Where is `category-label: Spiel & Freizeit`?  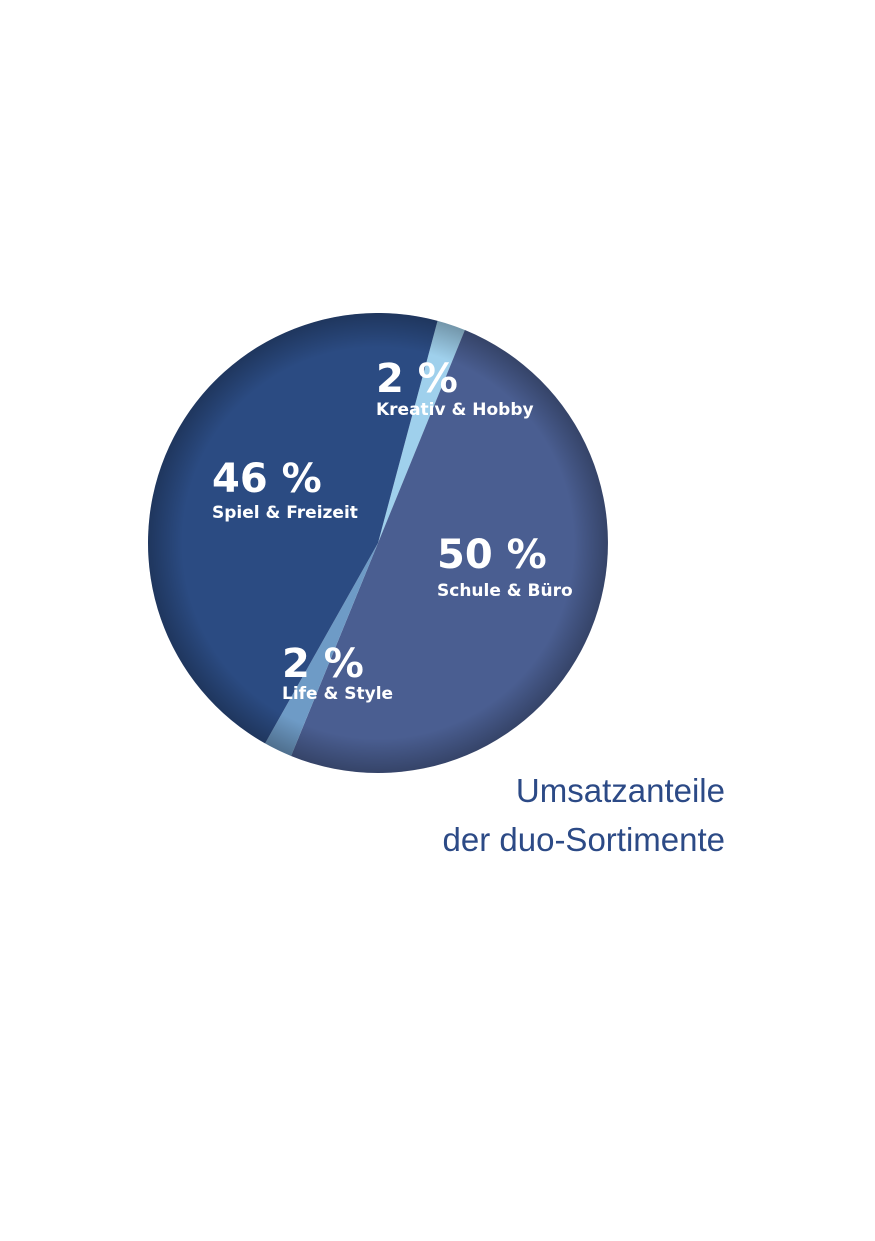
category-label: Spiel & Freizeit is located at coordinates (285, 513).